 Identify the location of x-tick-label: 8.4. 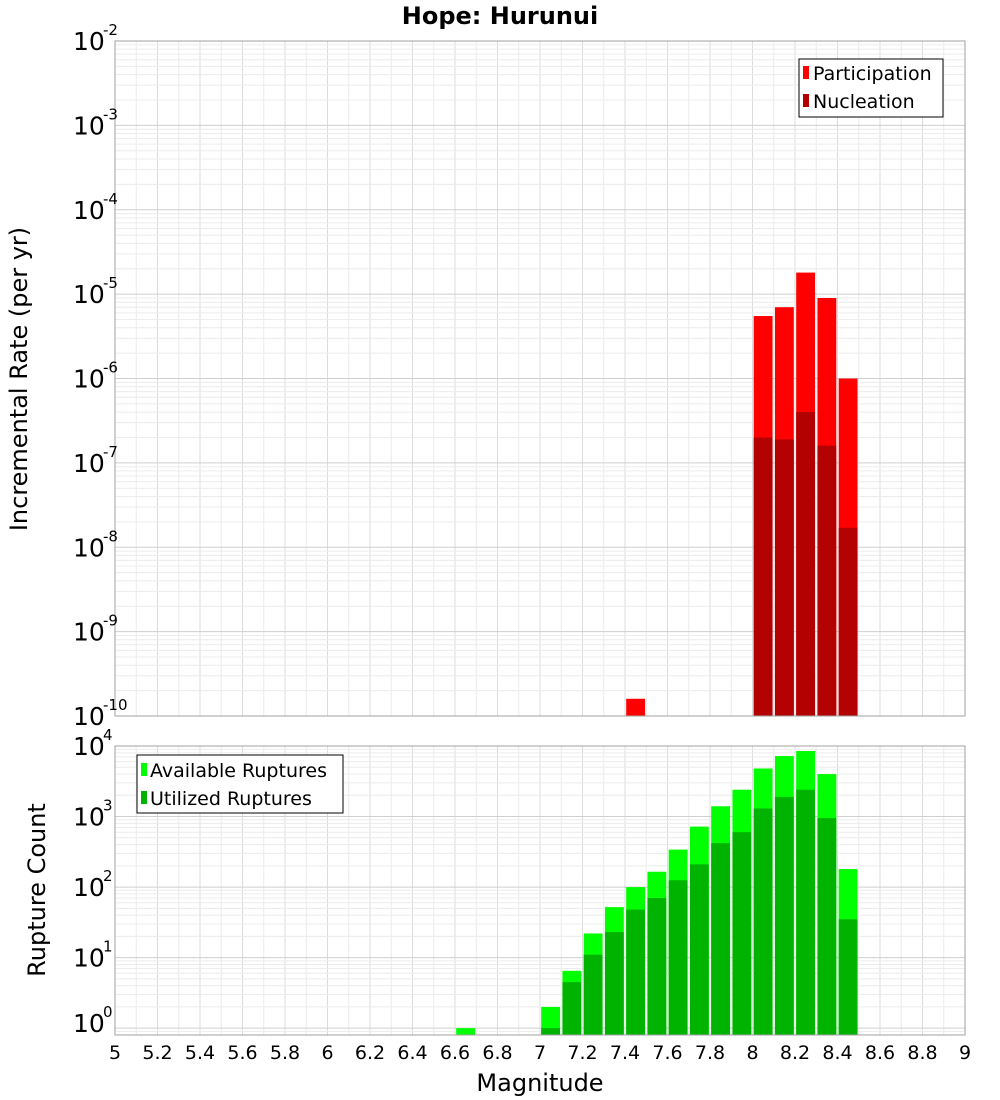
(837, 1053).